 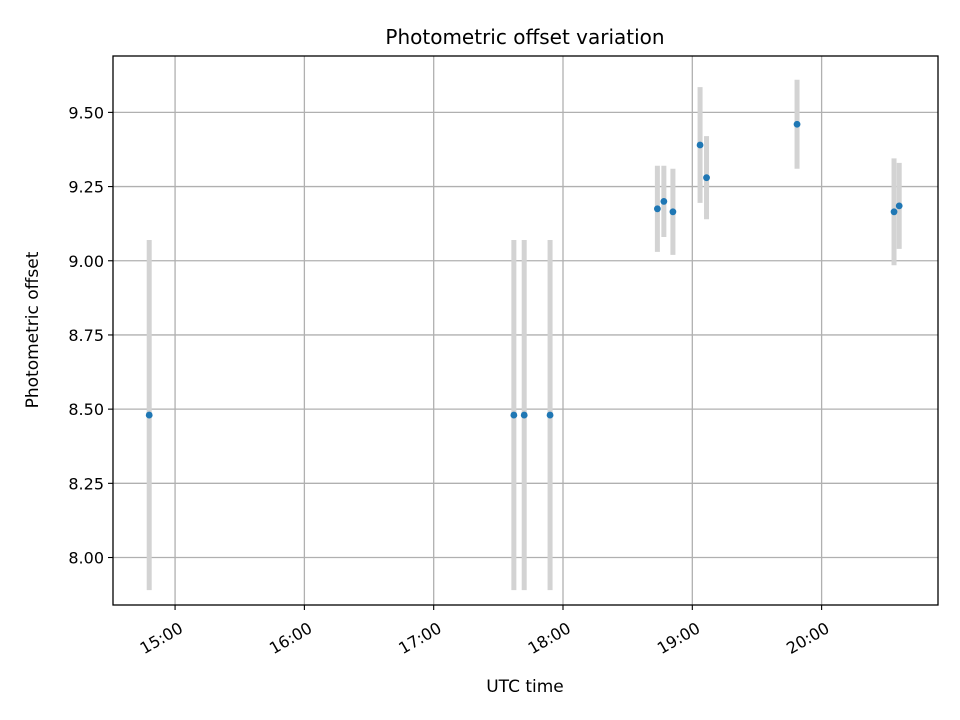 What do you see at coordinates (86, 558) in the screenshot?
I see `y-tick-label: 8.00` at bounding box center [86, 558].